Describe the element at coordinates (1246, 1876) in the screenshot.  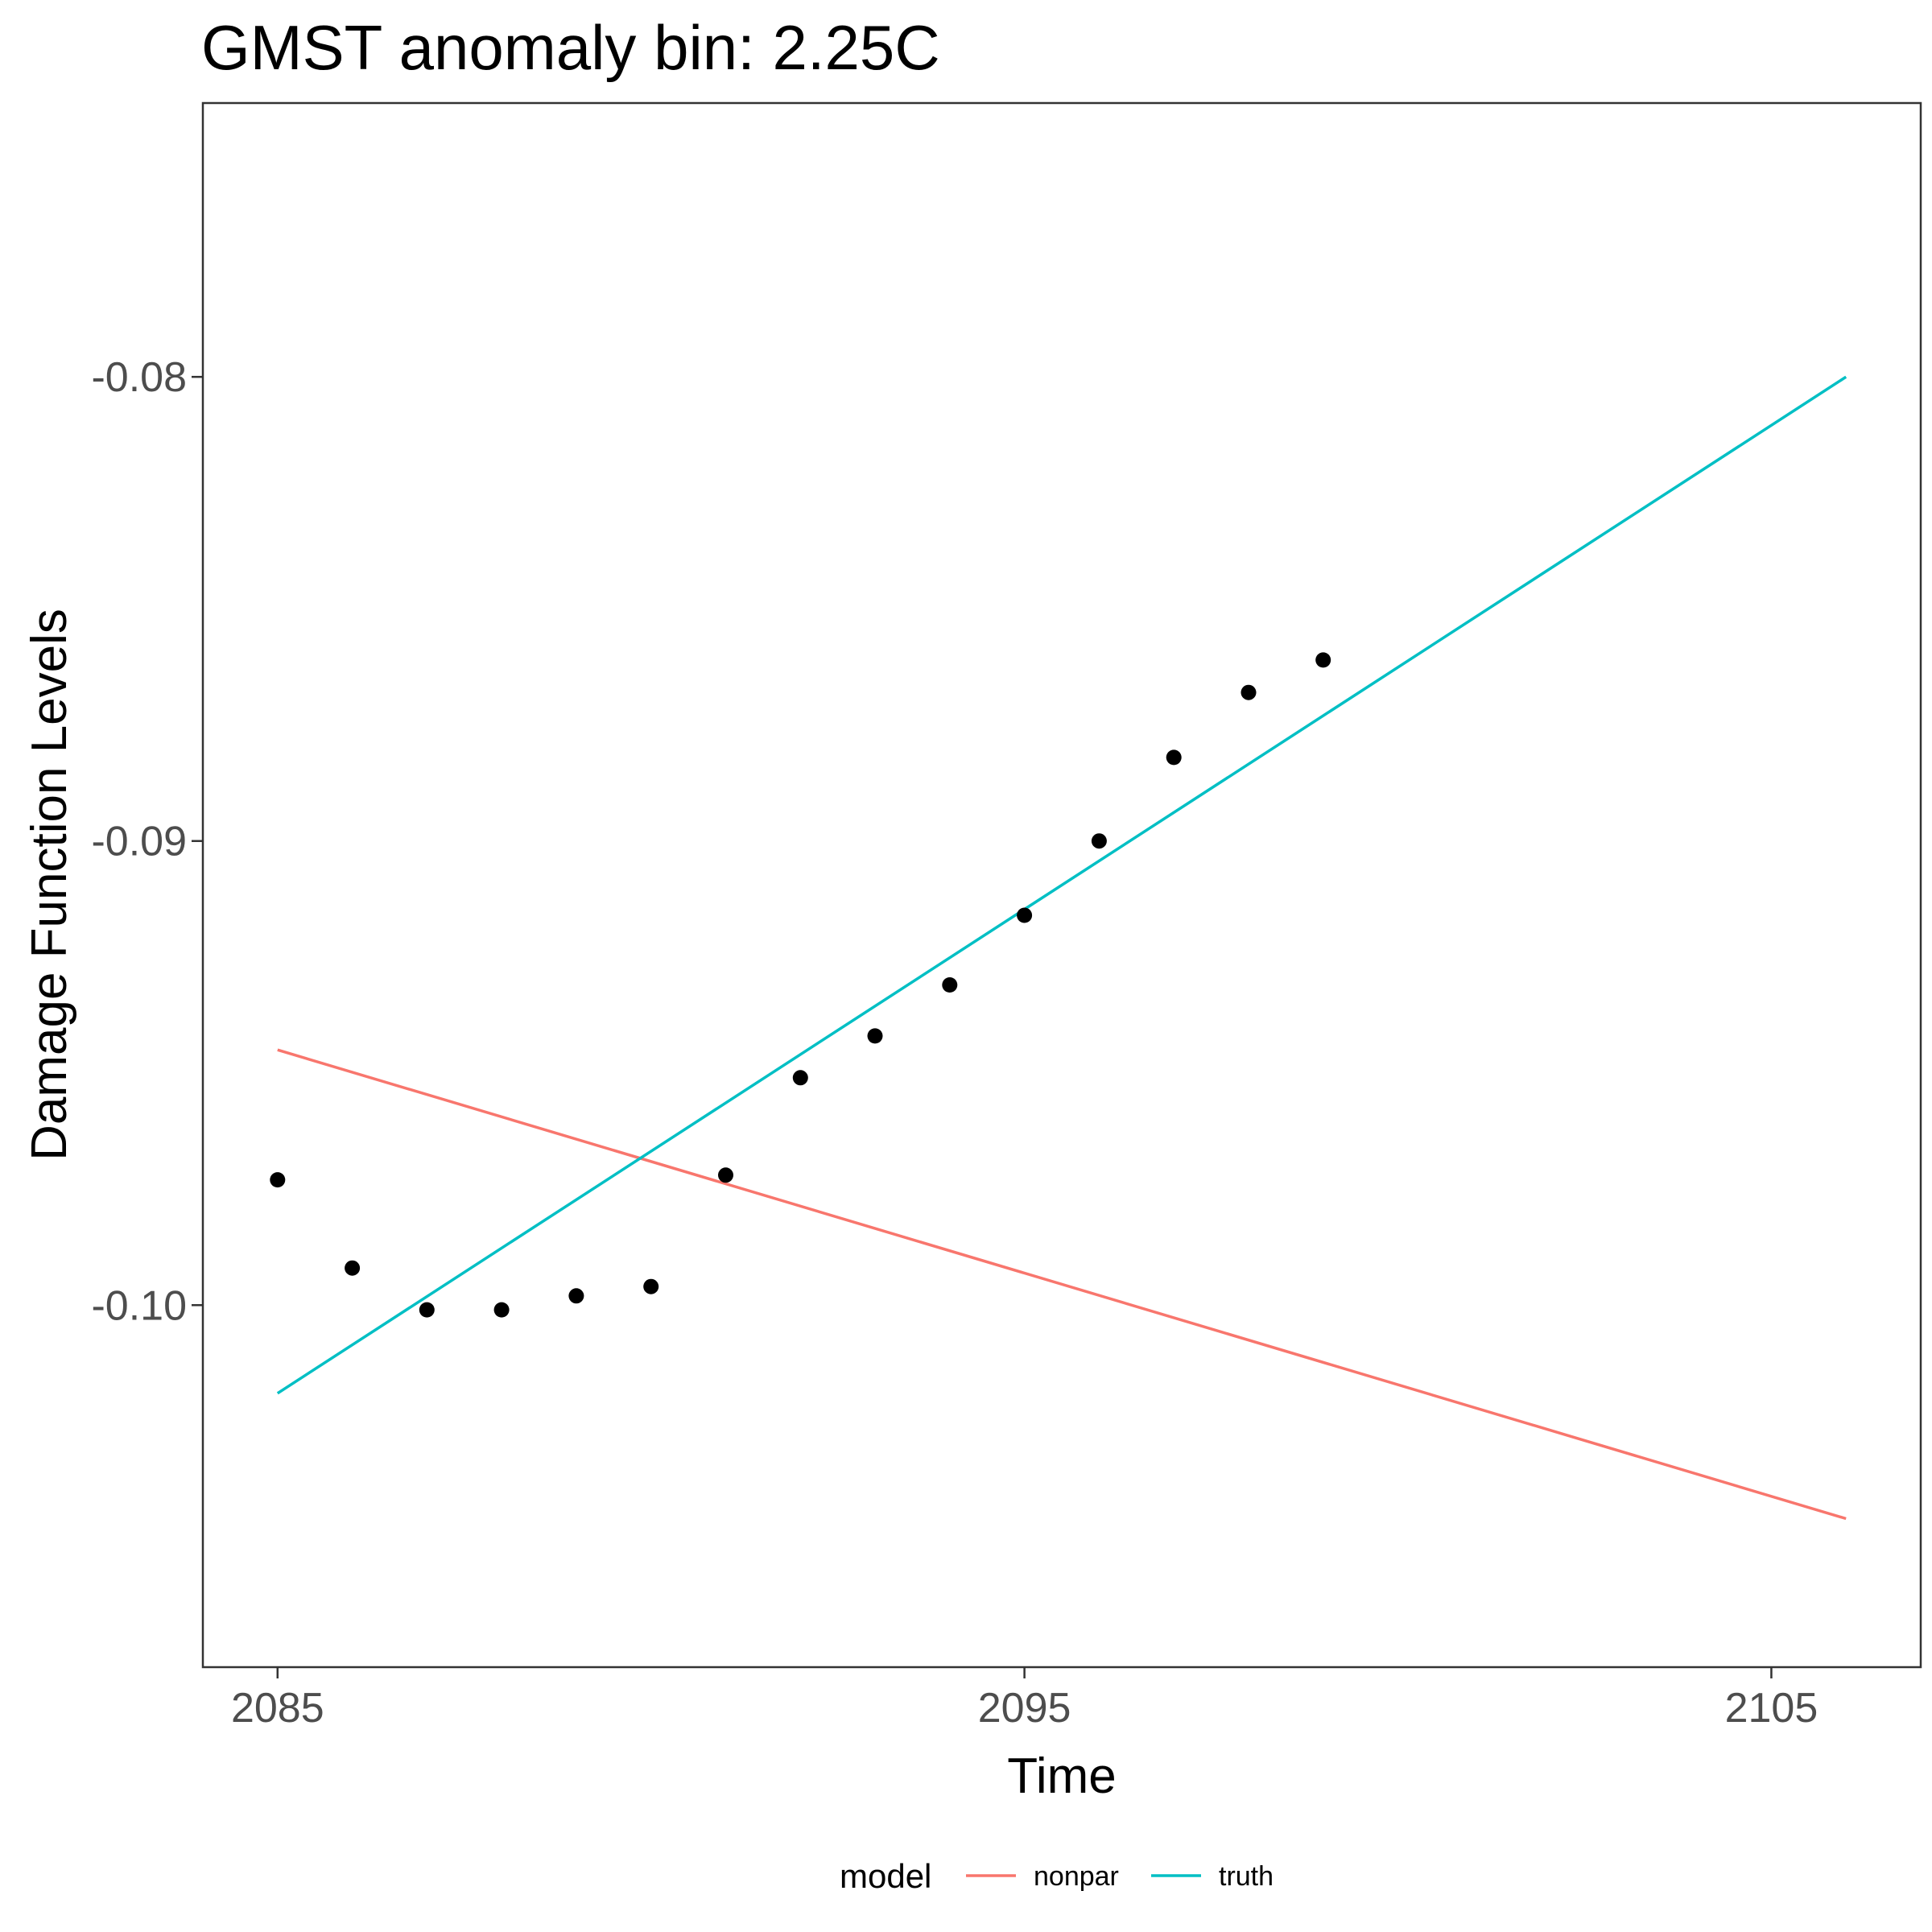
I see `legend-label-truth: truth` at that location.